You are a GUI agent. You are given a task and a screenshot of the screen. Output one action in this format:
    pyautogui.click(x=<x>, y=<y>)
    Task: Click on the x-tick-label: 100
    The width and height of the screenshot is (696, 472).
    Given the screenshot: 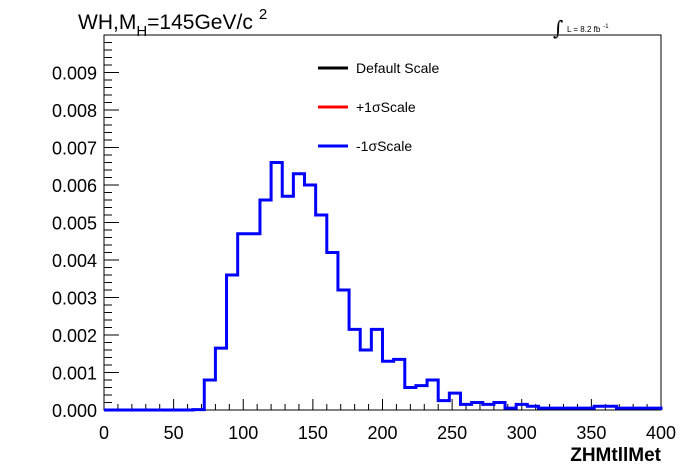 What is the action you would take?
    pyautogui.click(x=243, y=433)
    